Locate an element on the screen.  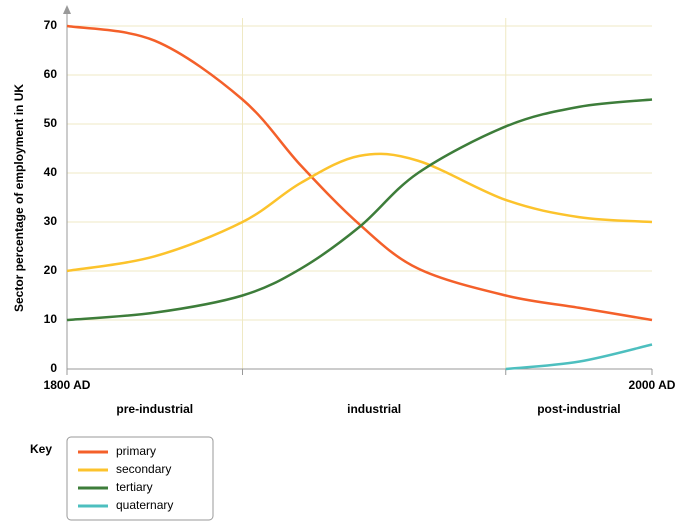
y-tick-label: 30 is located at coordinates (51, 221).